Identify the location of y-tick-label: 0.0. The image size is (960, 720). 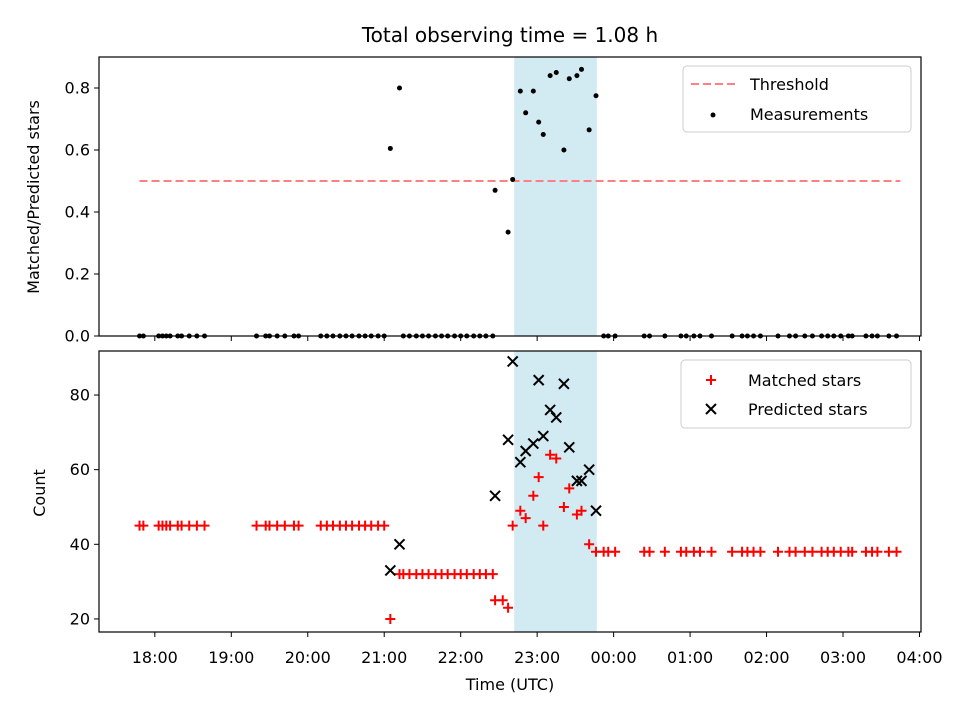
(77, 336).